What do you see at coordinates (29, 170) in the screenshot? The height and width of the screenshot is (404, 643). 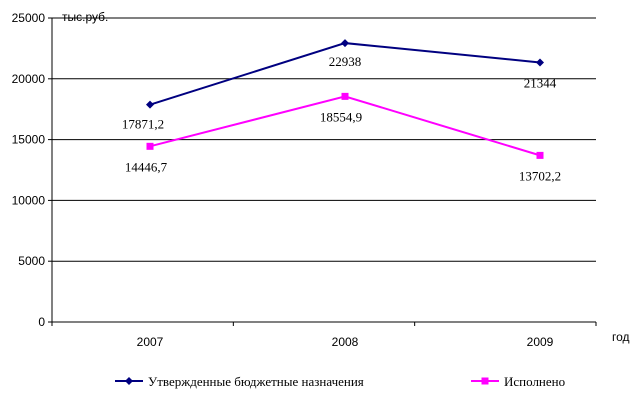 I see `y-tick-labels: 0 5000 10000 15000 20000 25000` at bounding box center [29, 170].